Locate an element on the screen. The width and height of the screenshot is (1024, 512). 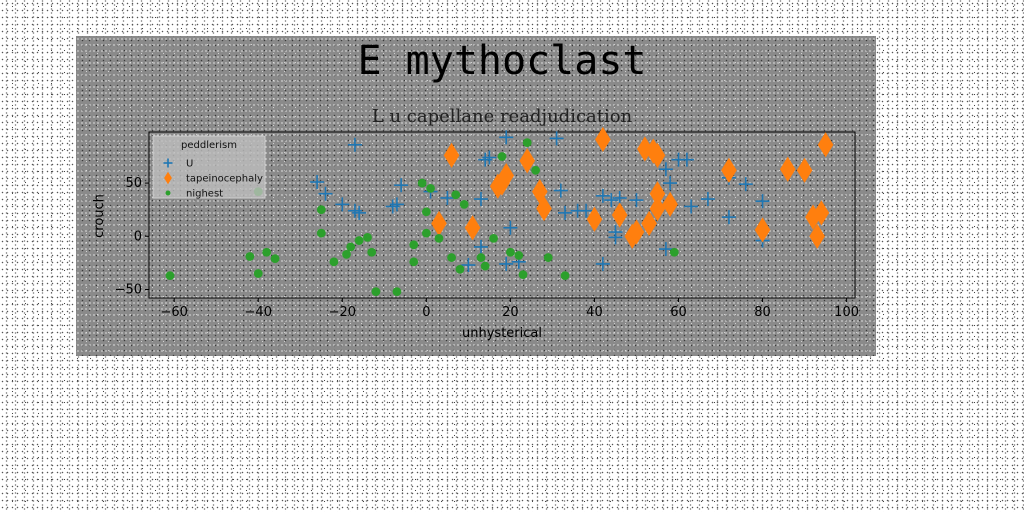
y-axis-label: crouch is located at coordinates (99, 216).